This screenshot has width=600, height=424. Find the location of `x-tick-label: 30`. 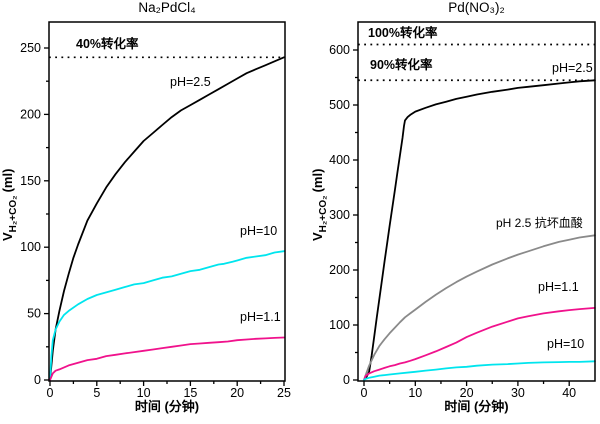

x-tick-label: 30 is located at coordinates (518, 393).